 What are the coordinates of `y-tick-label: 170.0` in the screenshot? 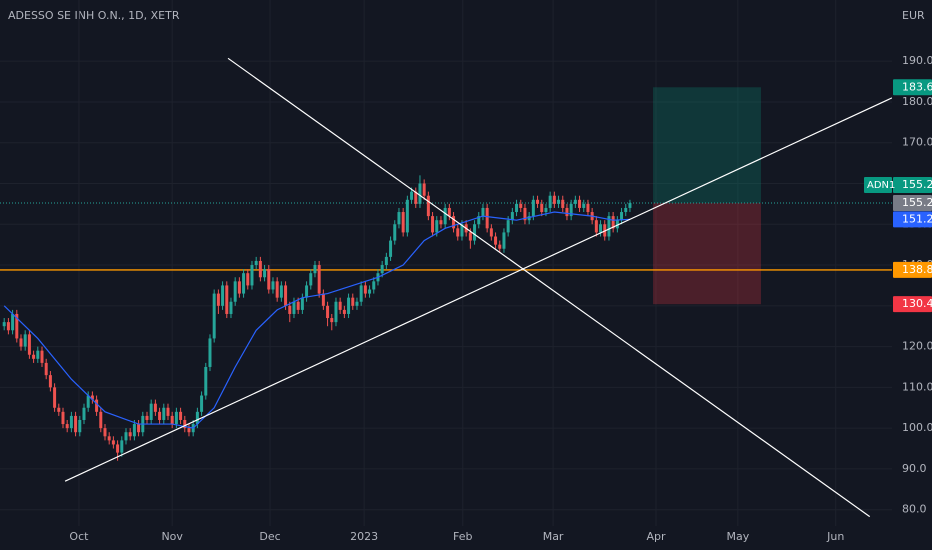 It's located at (917, 142).